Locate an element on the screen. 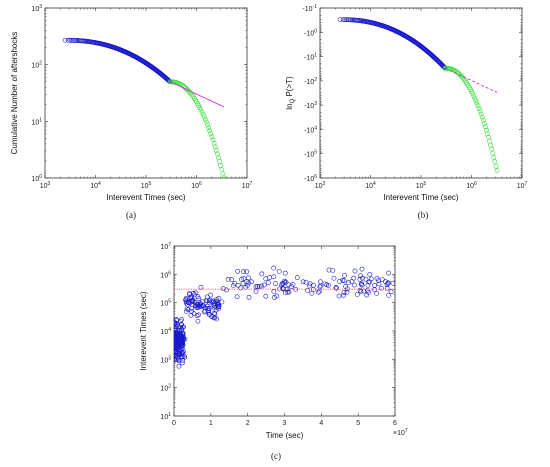 The image size is (550, 467). y-tick-label: -105 is located at coordinates (310, 154).